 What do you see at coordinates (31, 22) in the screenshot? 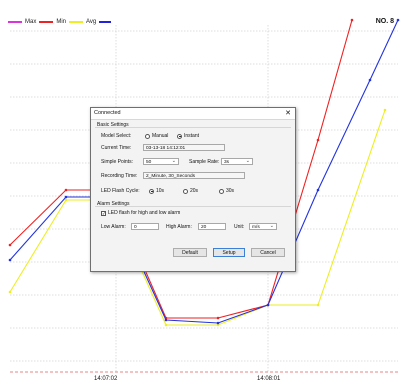
I see `legend-label-max: Max` at bounding box center [31, 22].